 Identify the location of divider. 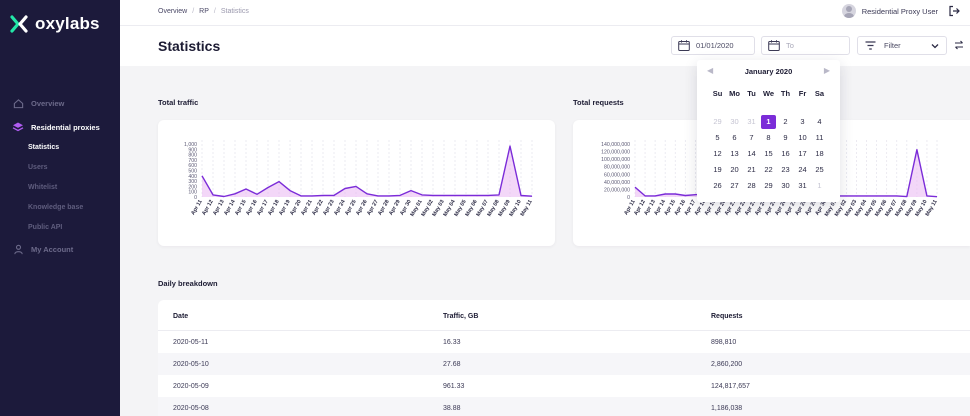
(564, 330).